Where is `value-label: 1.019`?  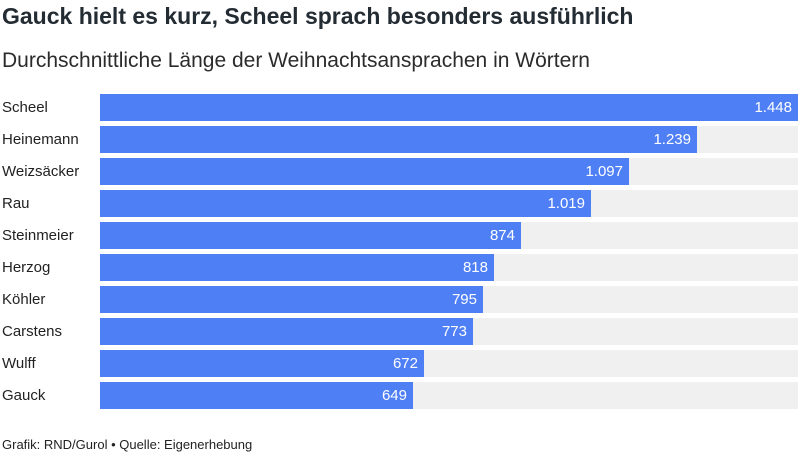 value-label: 1.019 is located at coordinates (566, 203).